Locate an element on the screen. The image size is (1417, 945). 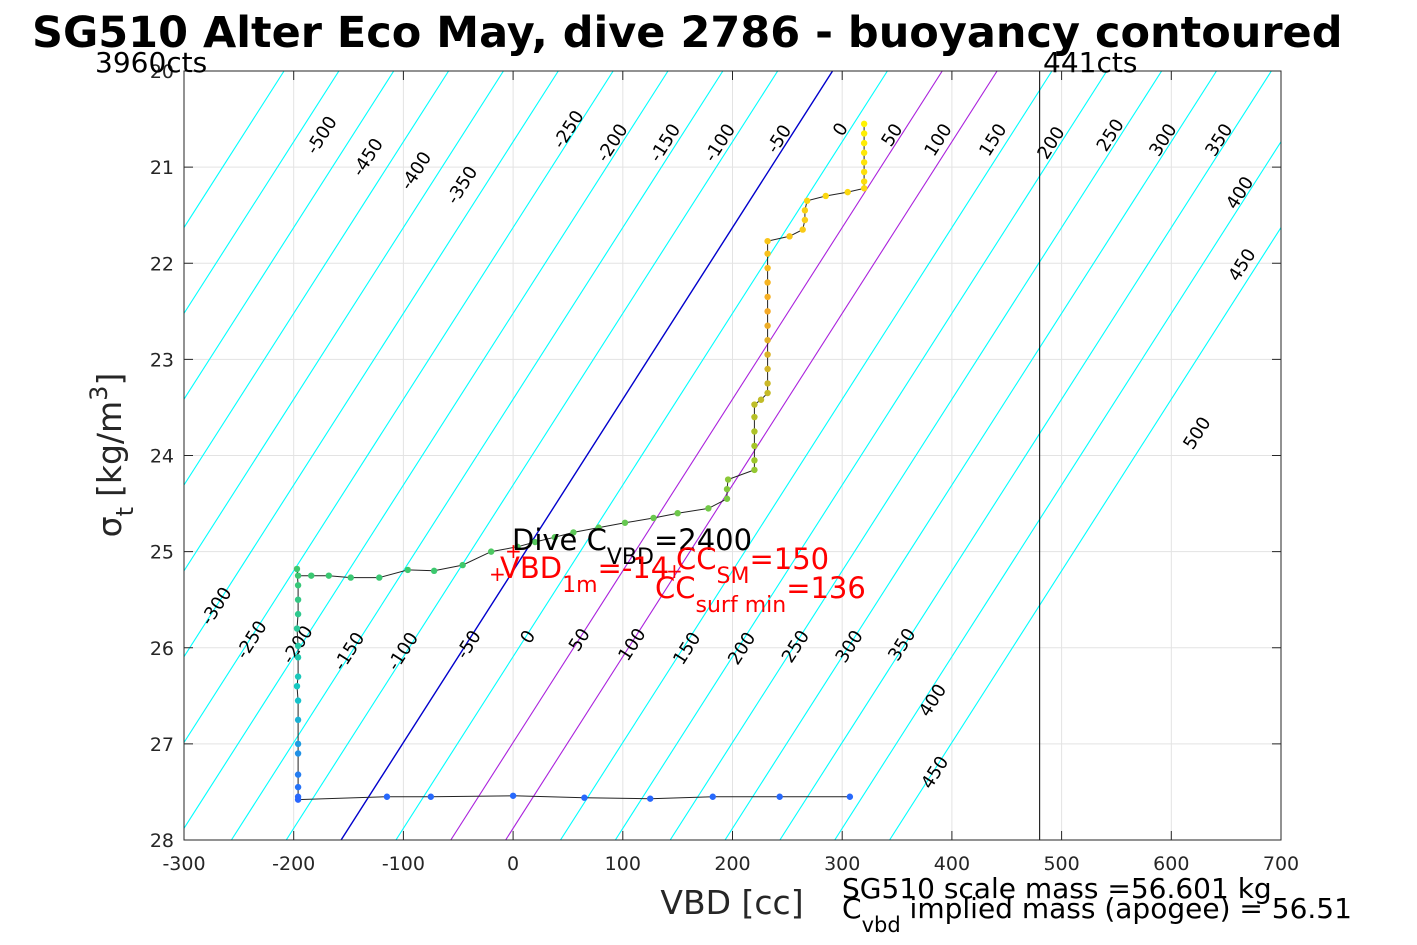
vbd-1m-label: VBD1m=-14 is located at coordinates (584, 574).